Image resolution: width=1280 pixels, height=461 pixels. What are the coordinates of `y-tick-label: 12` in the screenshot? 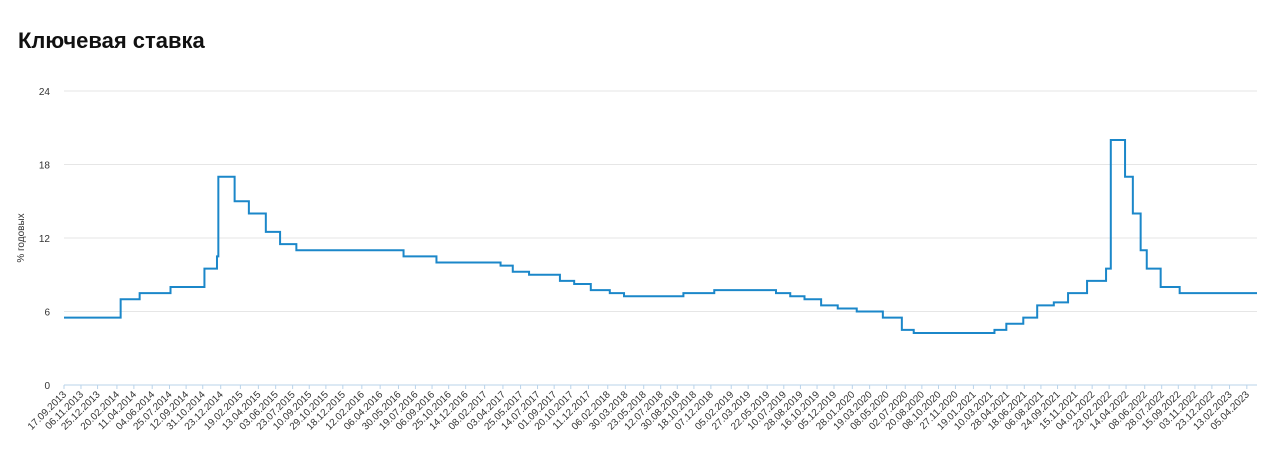 It's located at (45, 239).